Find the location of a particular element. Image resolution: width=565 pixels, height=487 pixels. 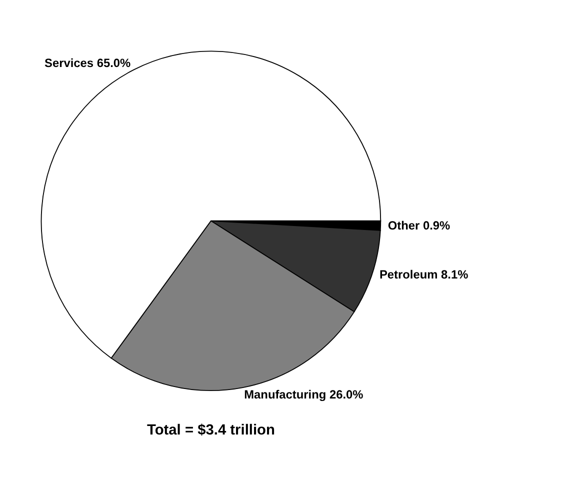

slice-label: Petroleum 8.1% is located at coordinates (424, 275).